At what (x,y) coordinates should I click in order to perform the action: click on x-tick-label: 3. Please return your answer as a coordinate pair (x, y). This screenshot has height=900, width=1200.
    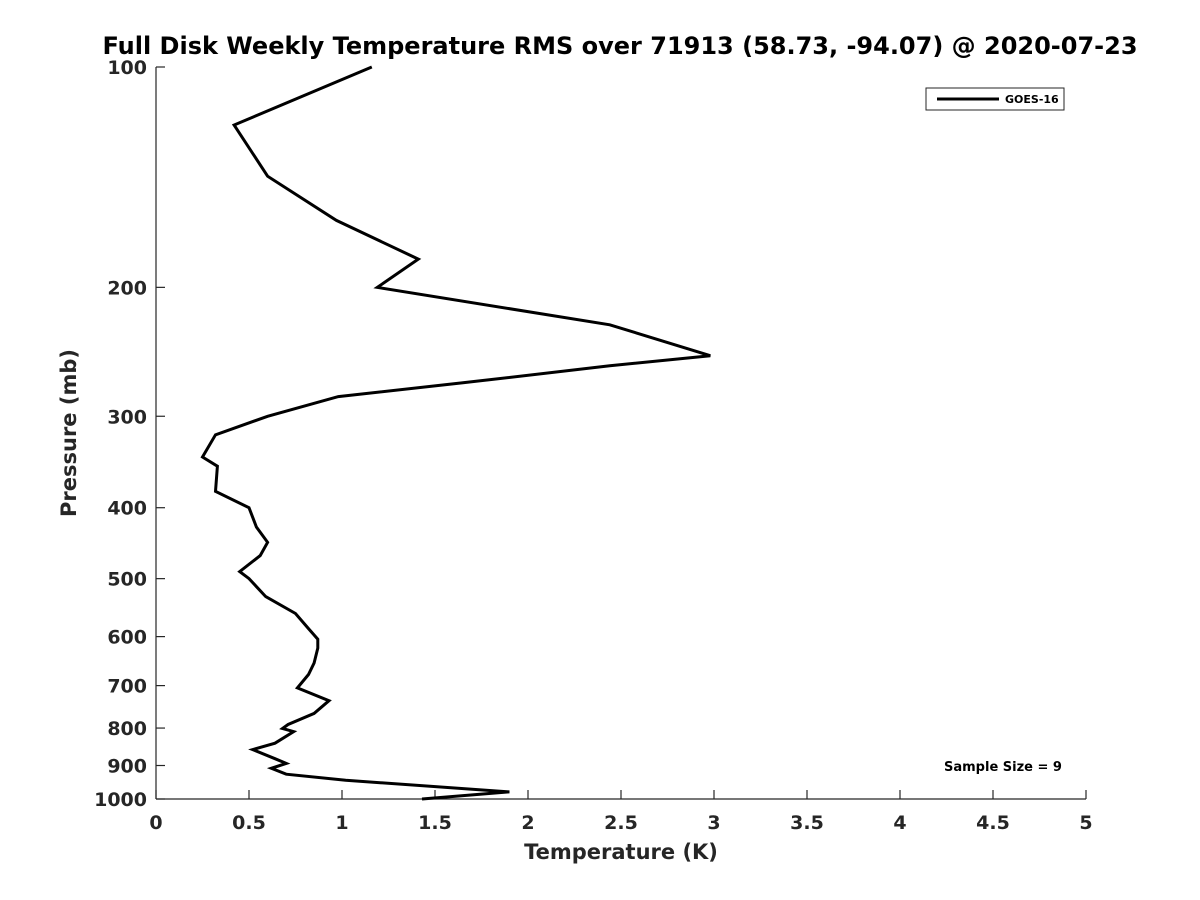
    Looking at the image, I should click on (713, 823).